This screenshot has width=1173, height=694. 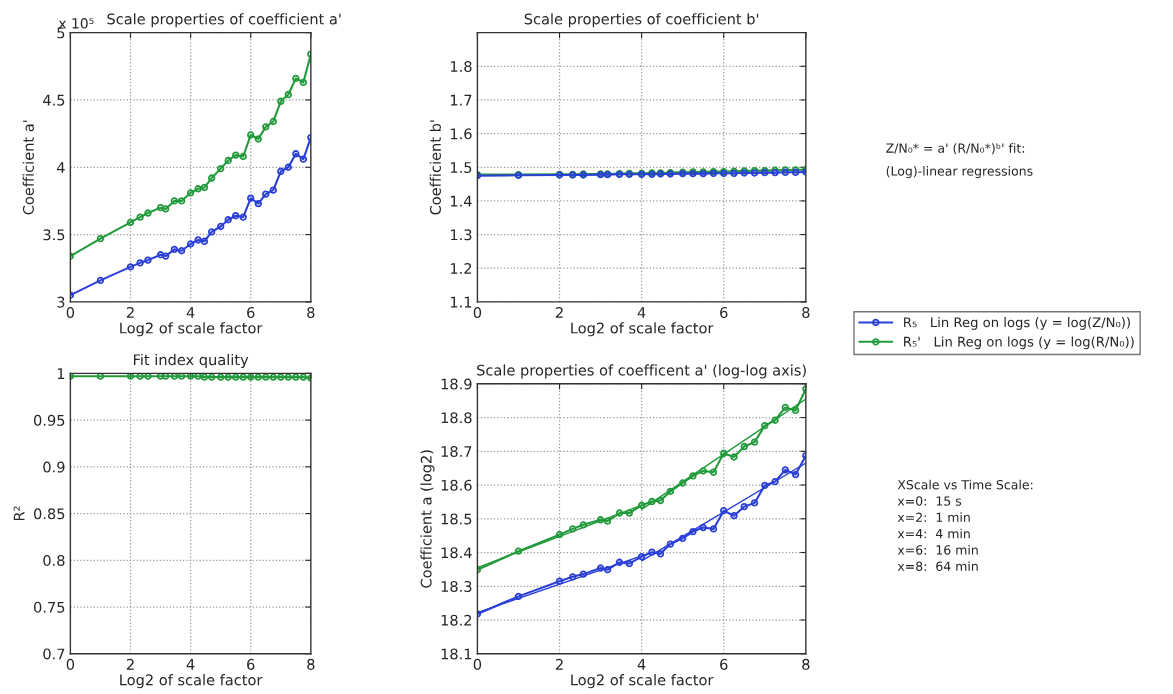 What do you see at coordinates (456, 418) in the screenshot?
I see `y-tick-label: 18.8` at bounding box center [456, 418].